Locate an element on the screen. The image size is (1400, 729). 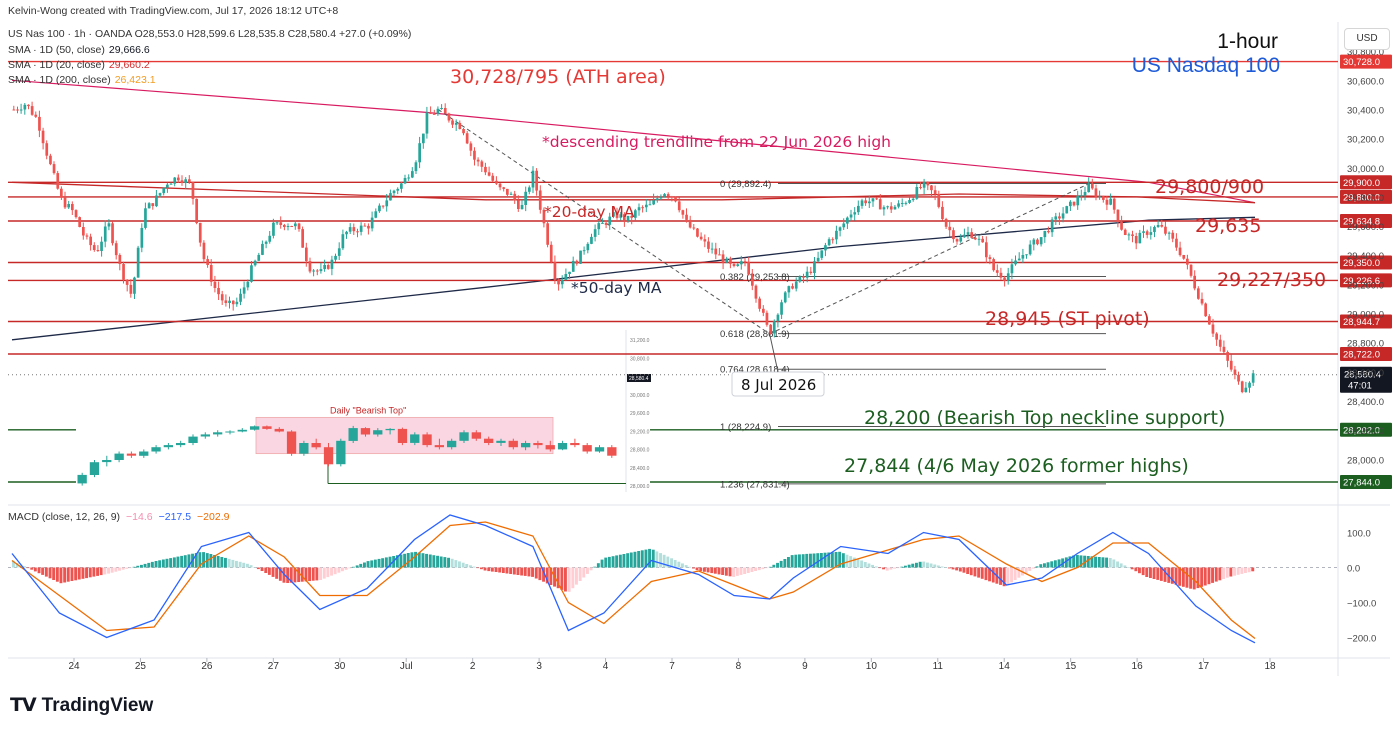
tradingview-logo-icon: TV is located at coordinates (23, 705).